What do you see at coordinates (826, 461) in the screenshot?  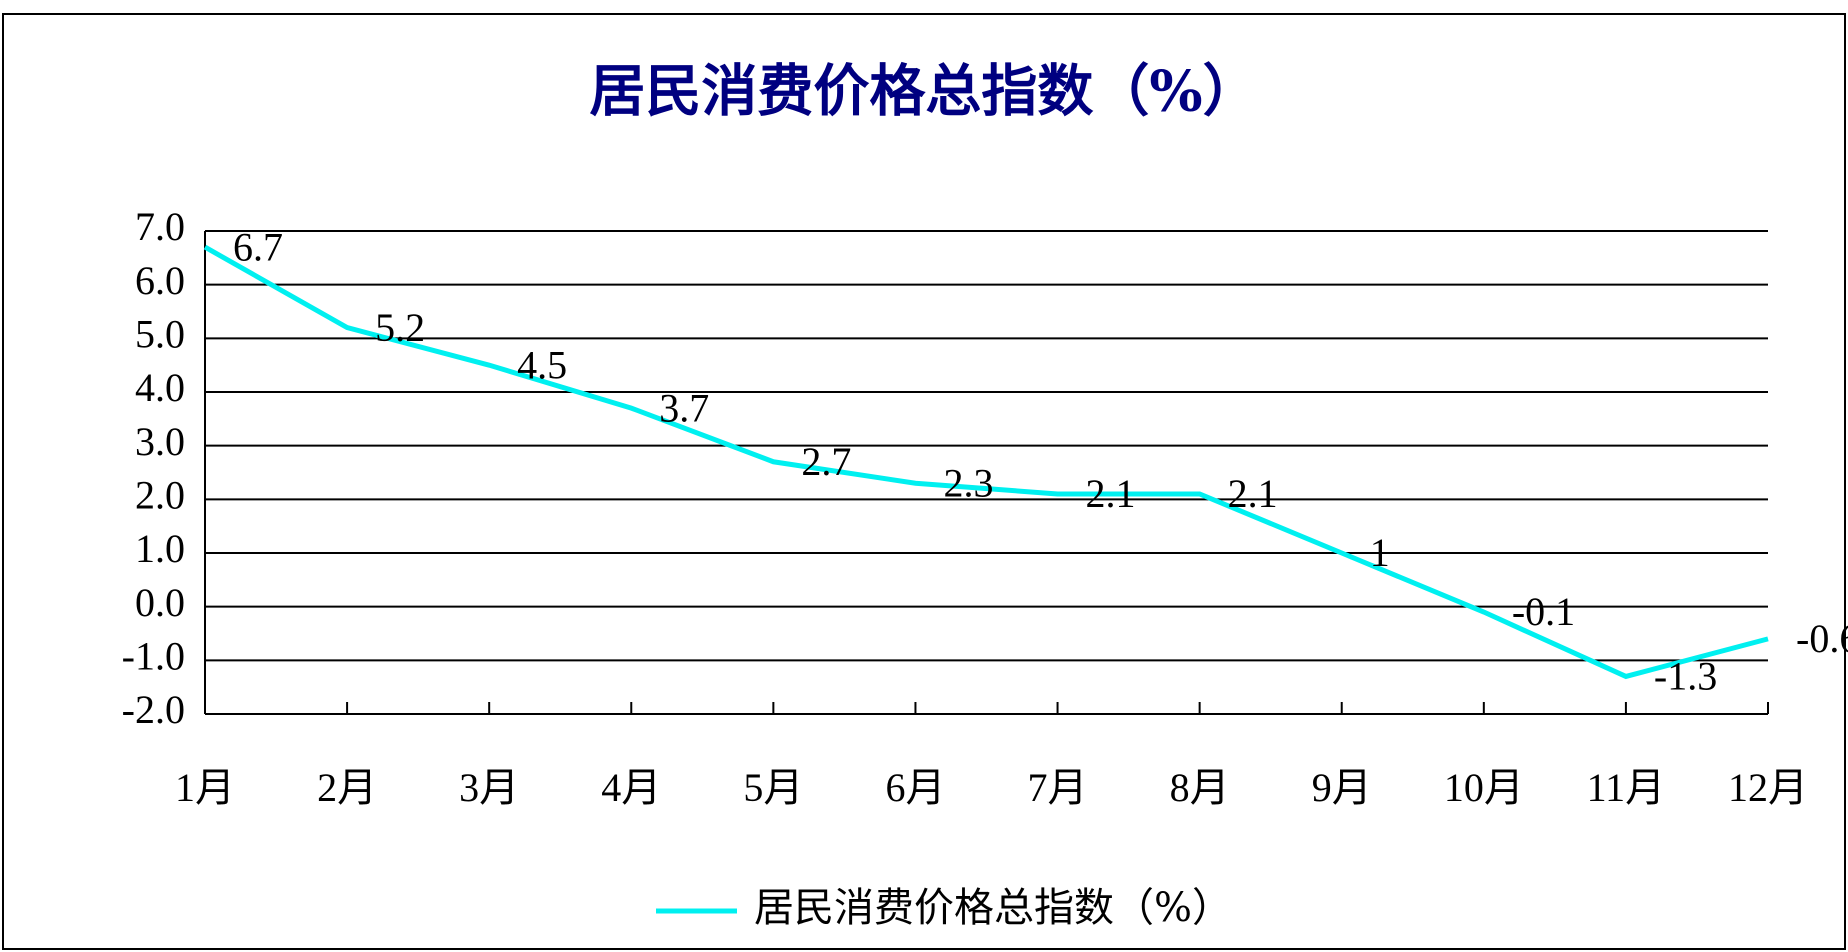 I see `data-label: 2.7` at bounding box center [826, 461].